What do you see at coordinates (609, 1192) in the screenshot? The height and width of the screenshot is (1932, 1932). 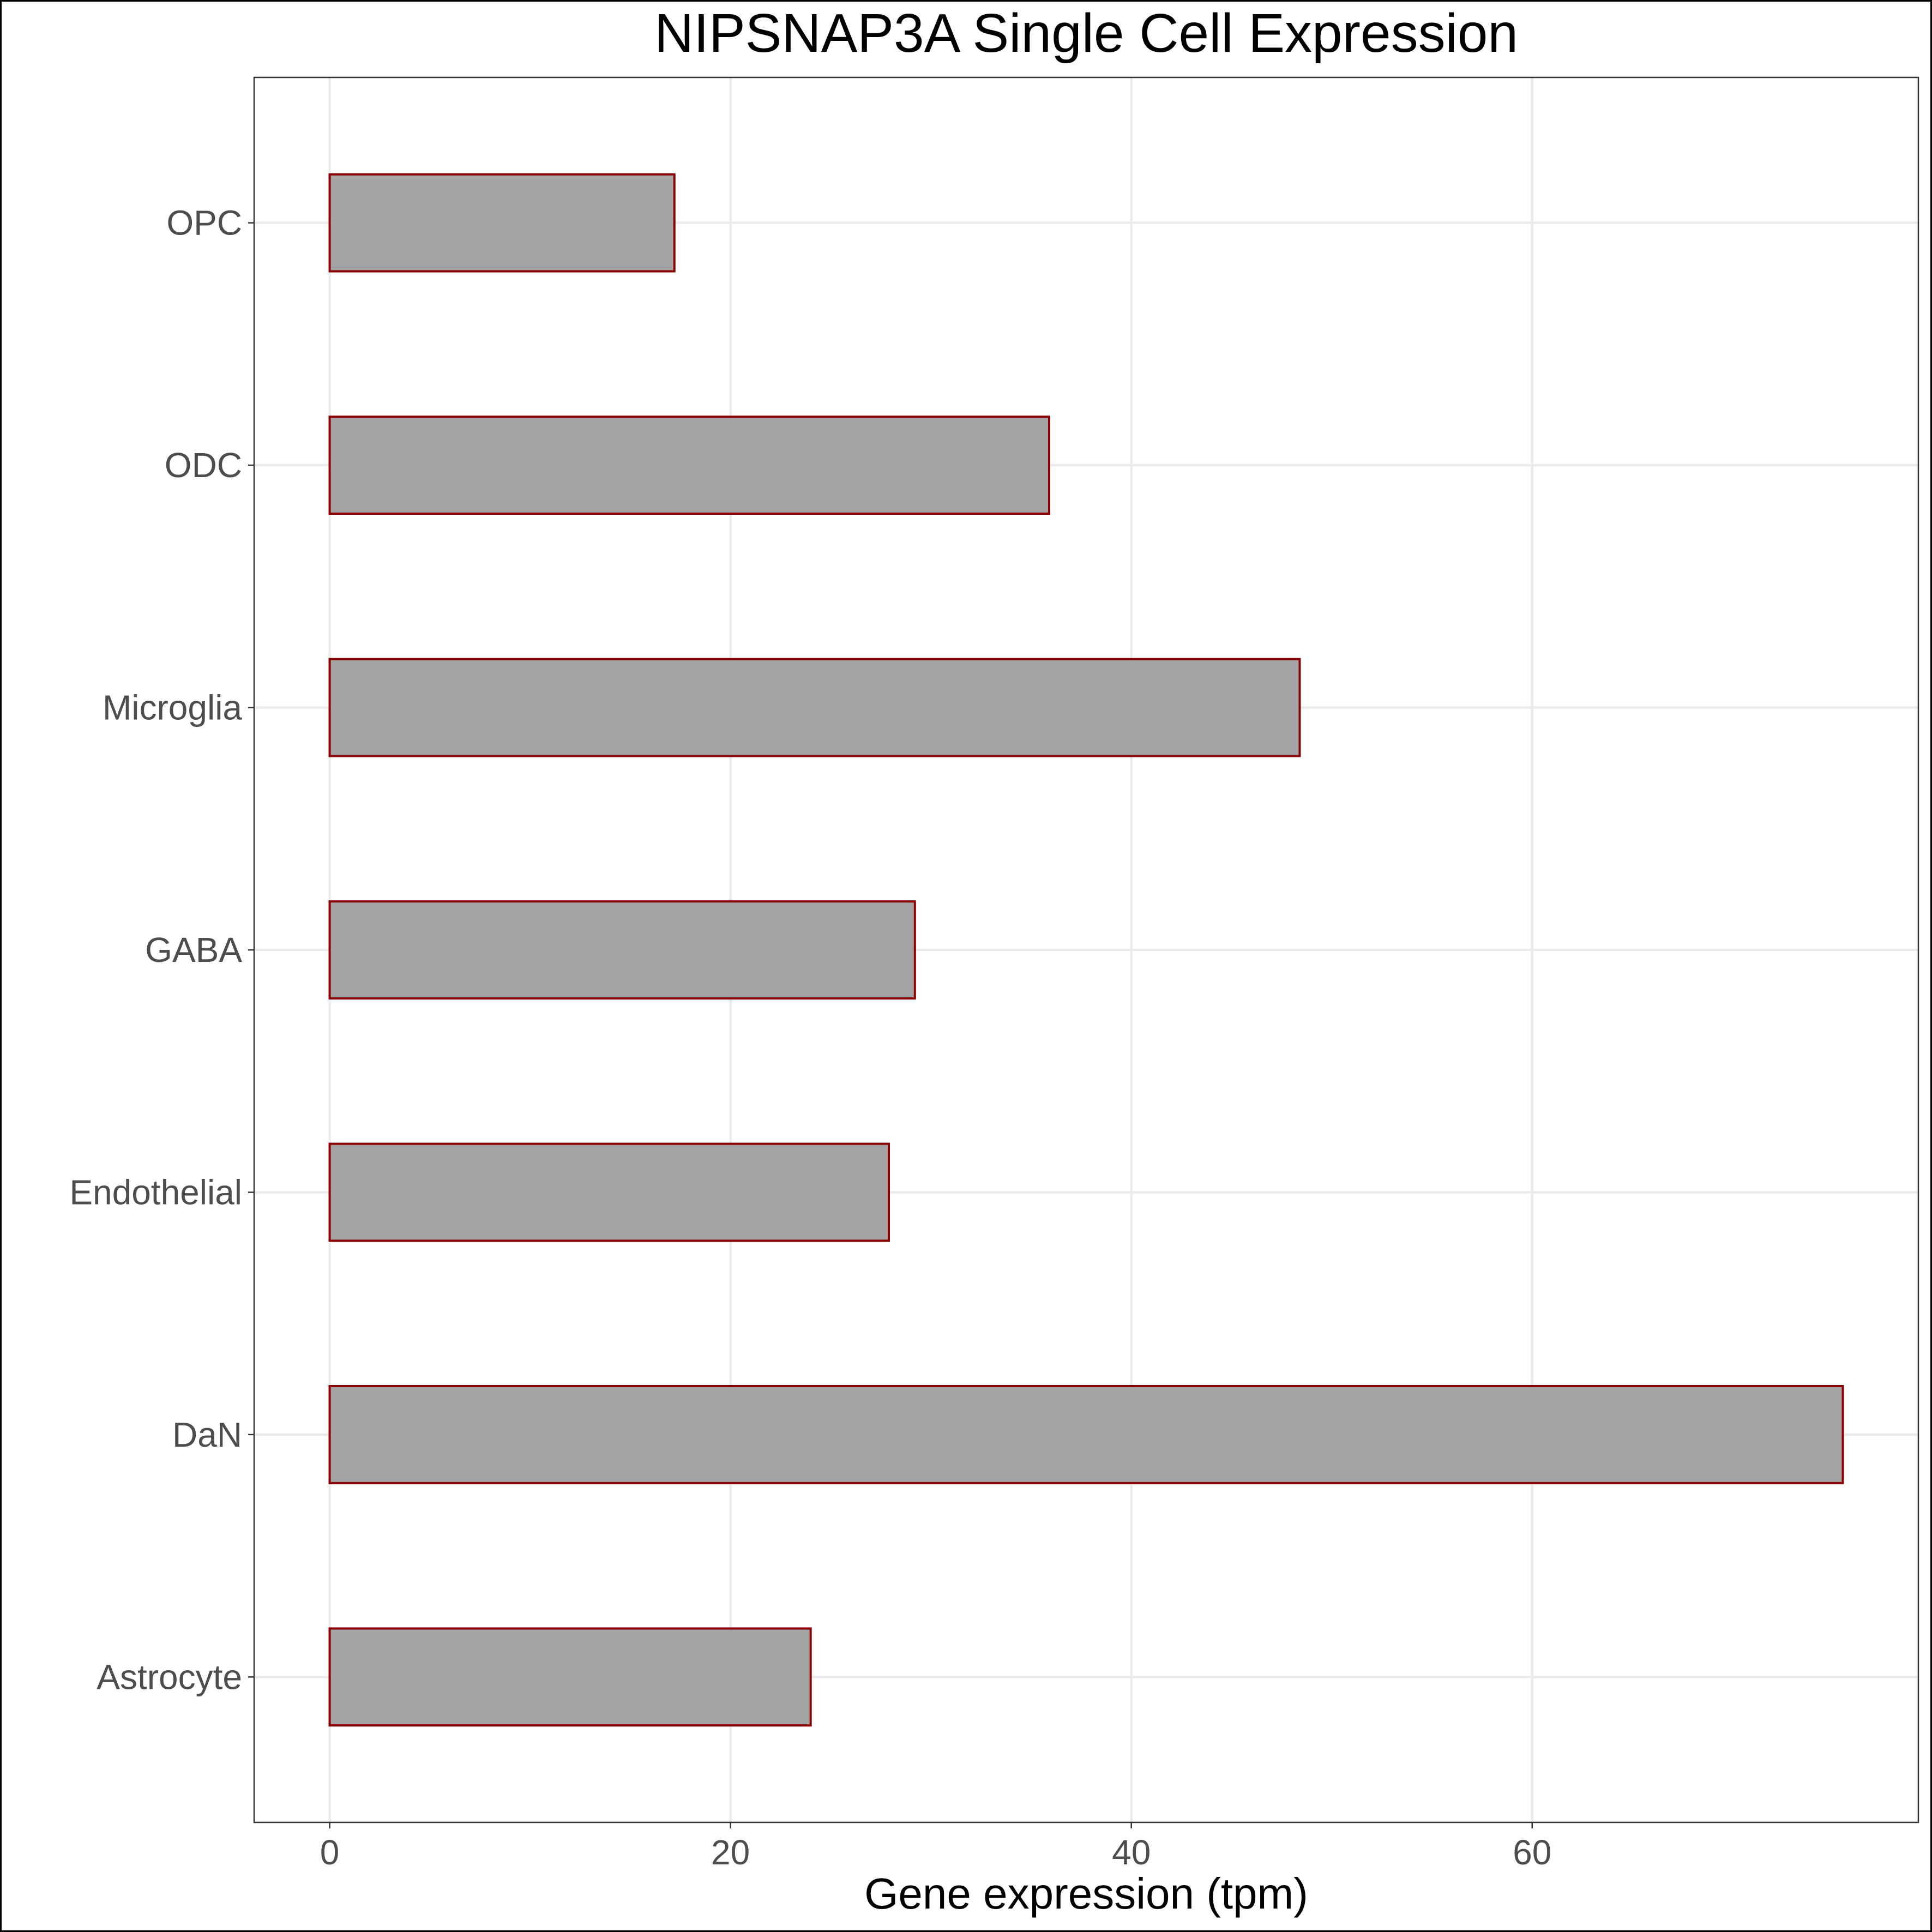 I see `bar-endothelial` at bounding box center [609, 1192].